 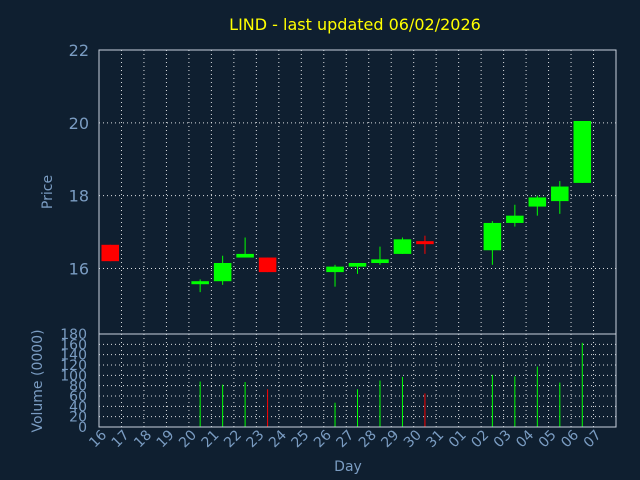 What do you see at coordinates (548, 439) in the screenshot?
I see `day-tick-label: 05` at bounding box center [548, 439].